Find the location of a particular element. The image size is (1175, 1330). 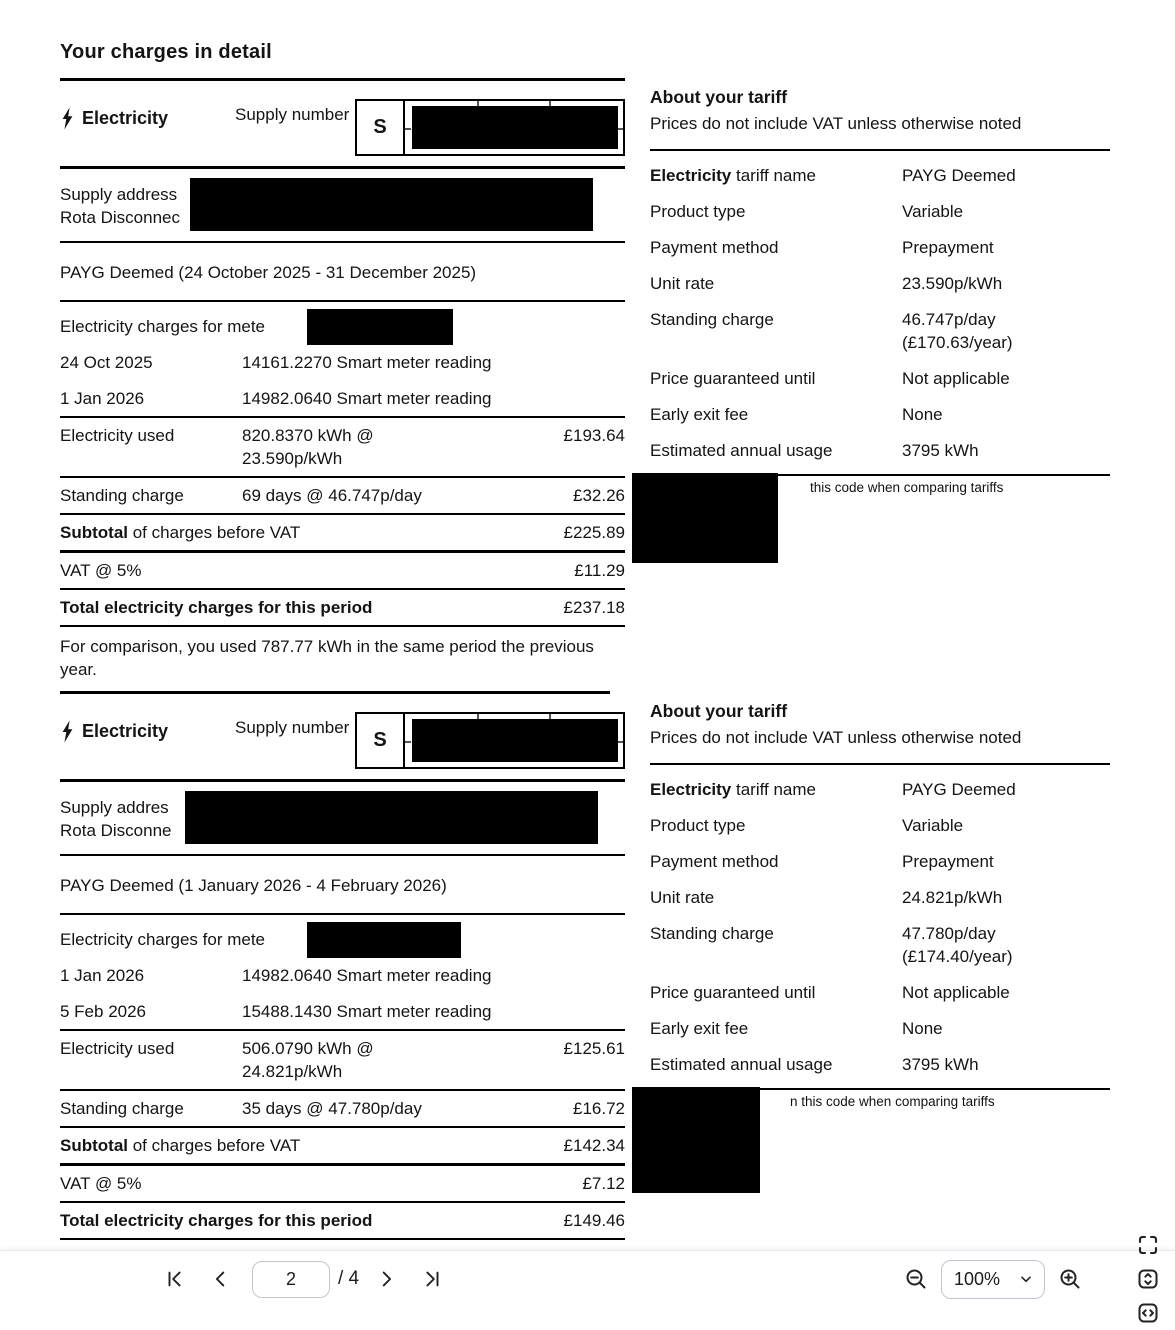

chevron-down-icon is located at coordinates (1026, 1279).